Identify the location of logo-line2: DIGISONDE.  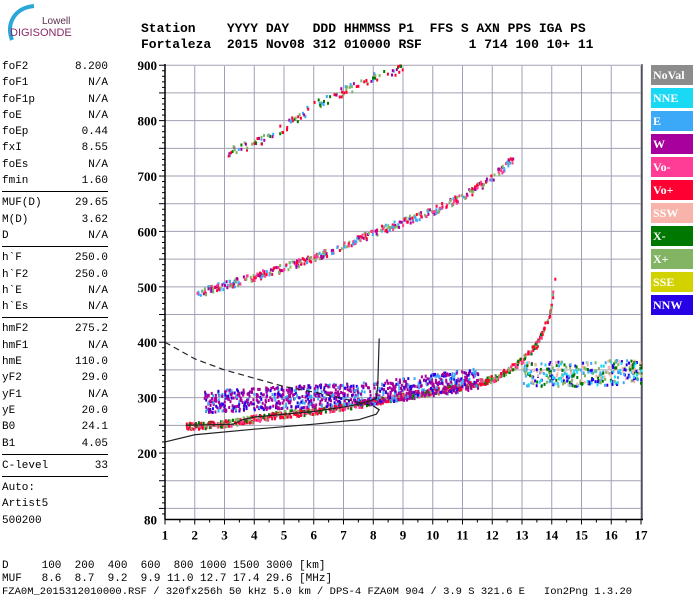
(41, 33).